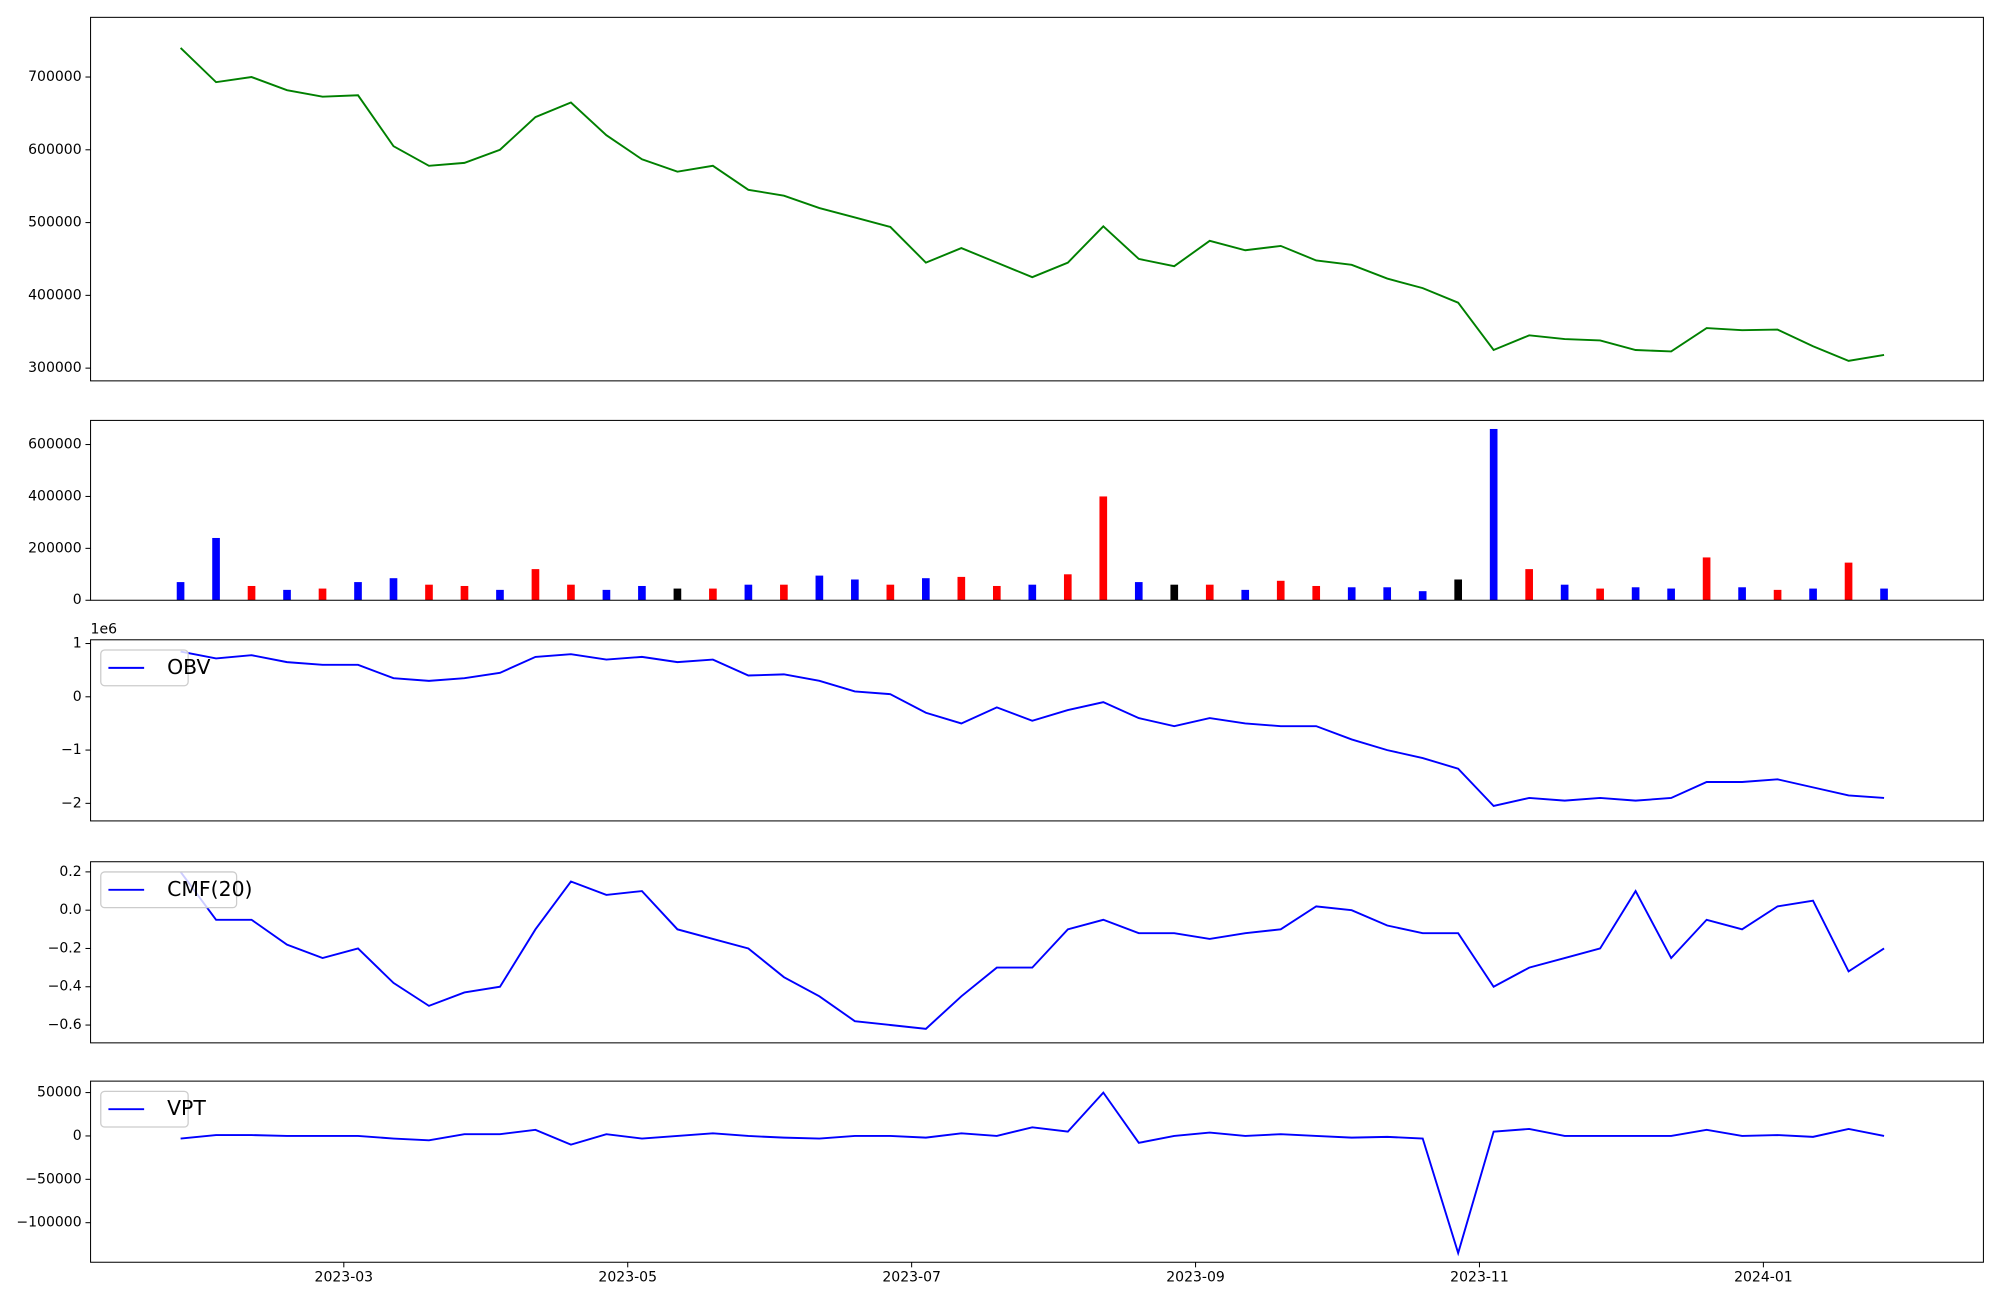  I want to click on y-tick-label: −0.4, so click(65, 987).